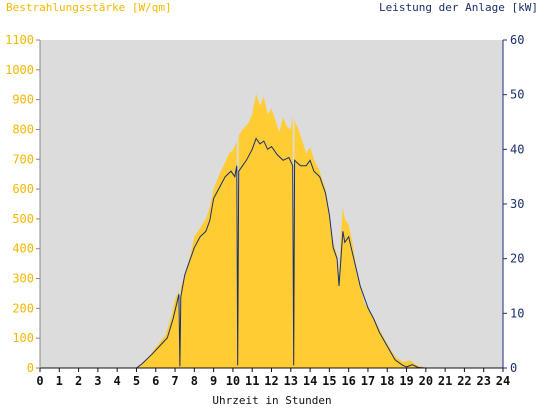 The image size is (544, 408). What do you see at coordinates (117, 381) in the screenshot?
I see `x-tick-label: 4` at bounding box center [117, 381].